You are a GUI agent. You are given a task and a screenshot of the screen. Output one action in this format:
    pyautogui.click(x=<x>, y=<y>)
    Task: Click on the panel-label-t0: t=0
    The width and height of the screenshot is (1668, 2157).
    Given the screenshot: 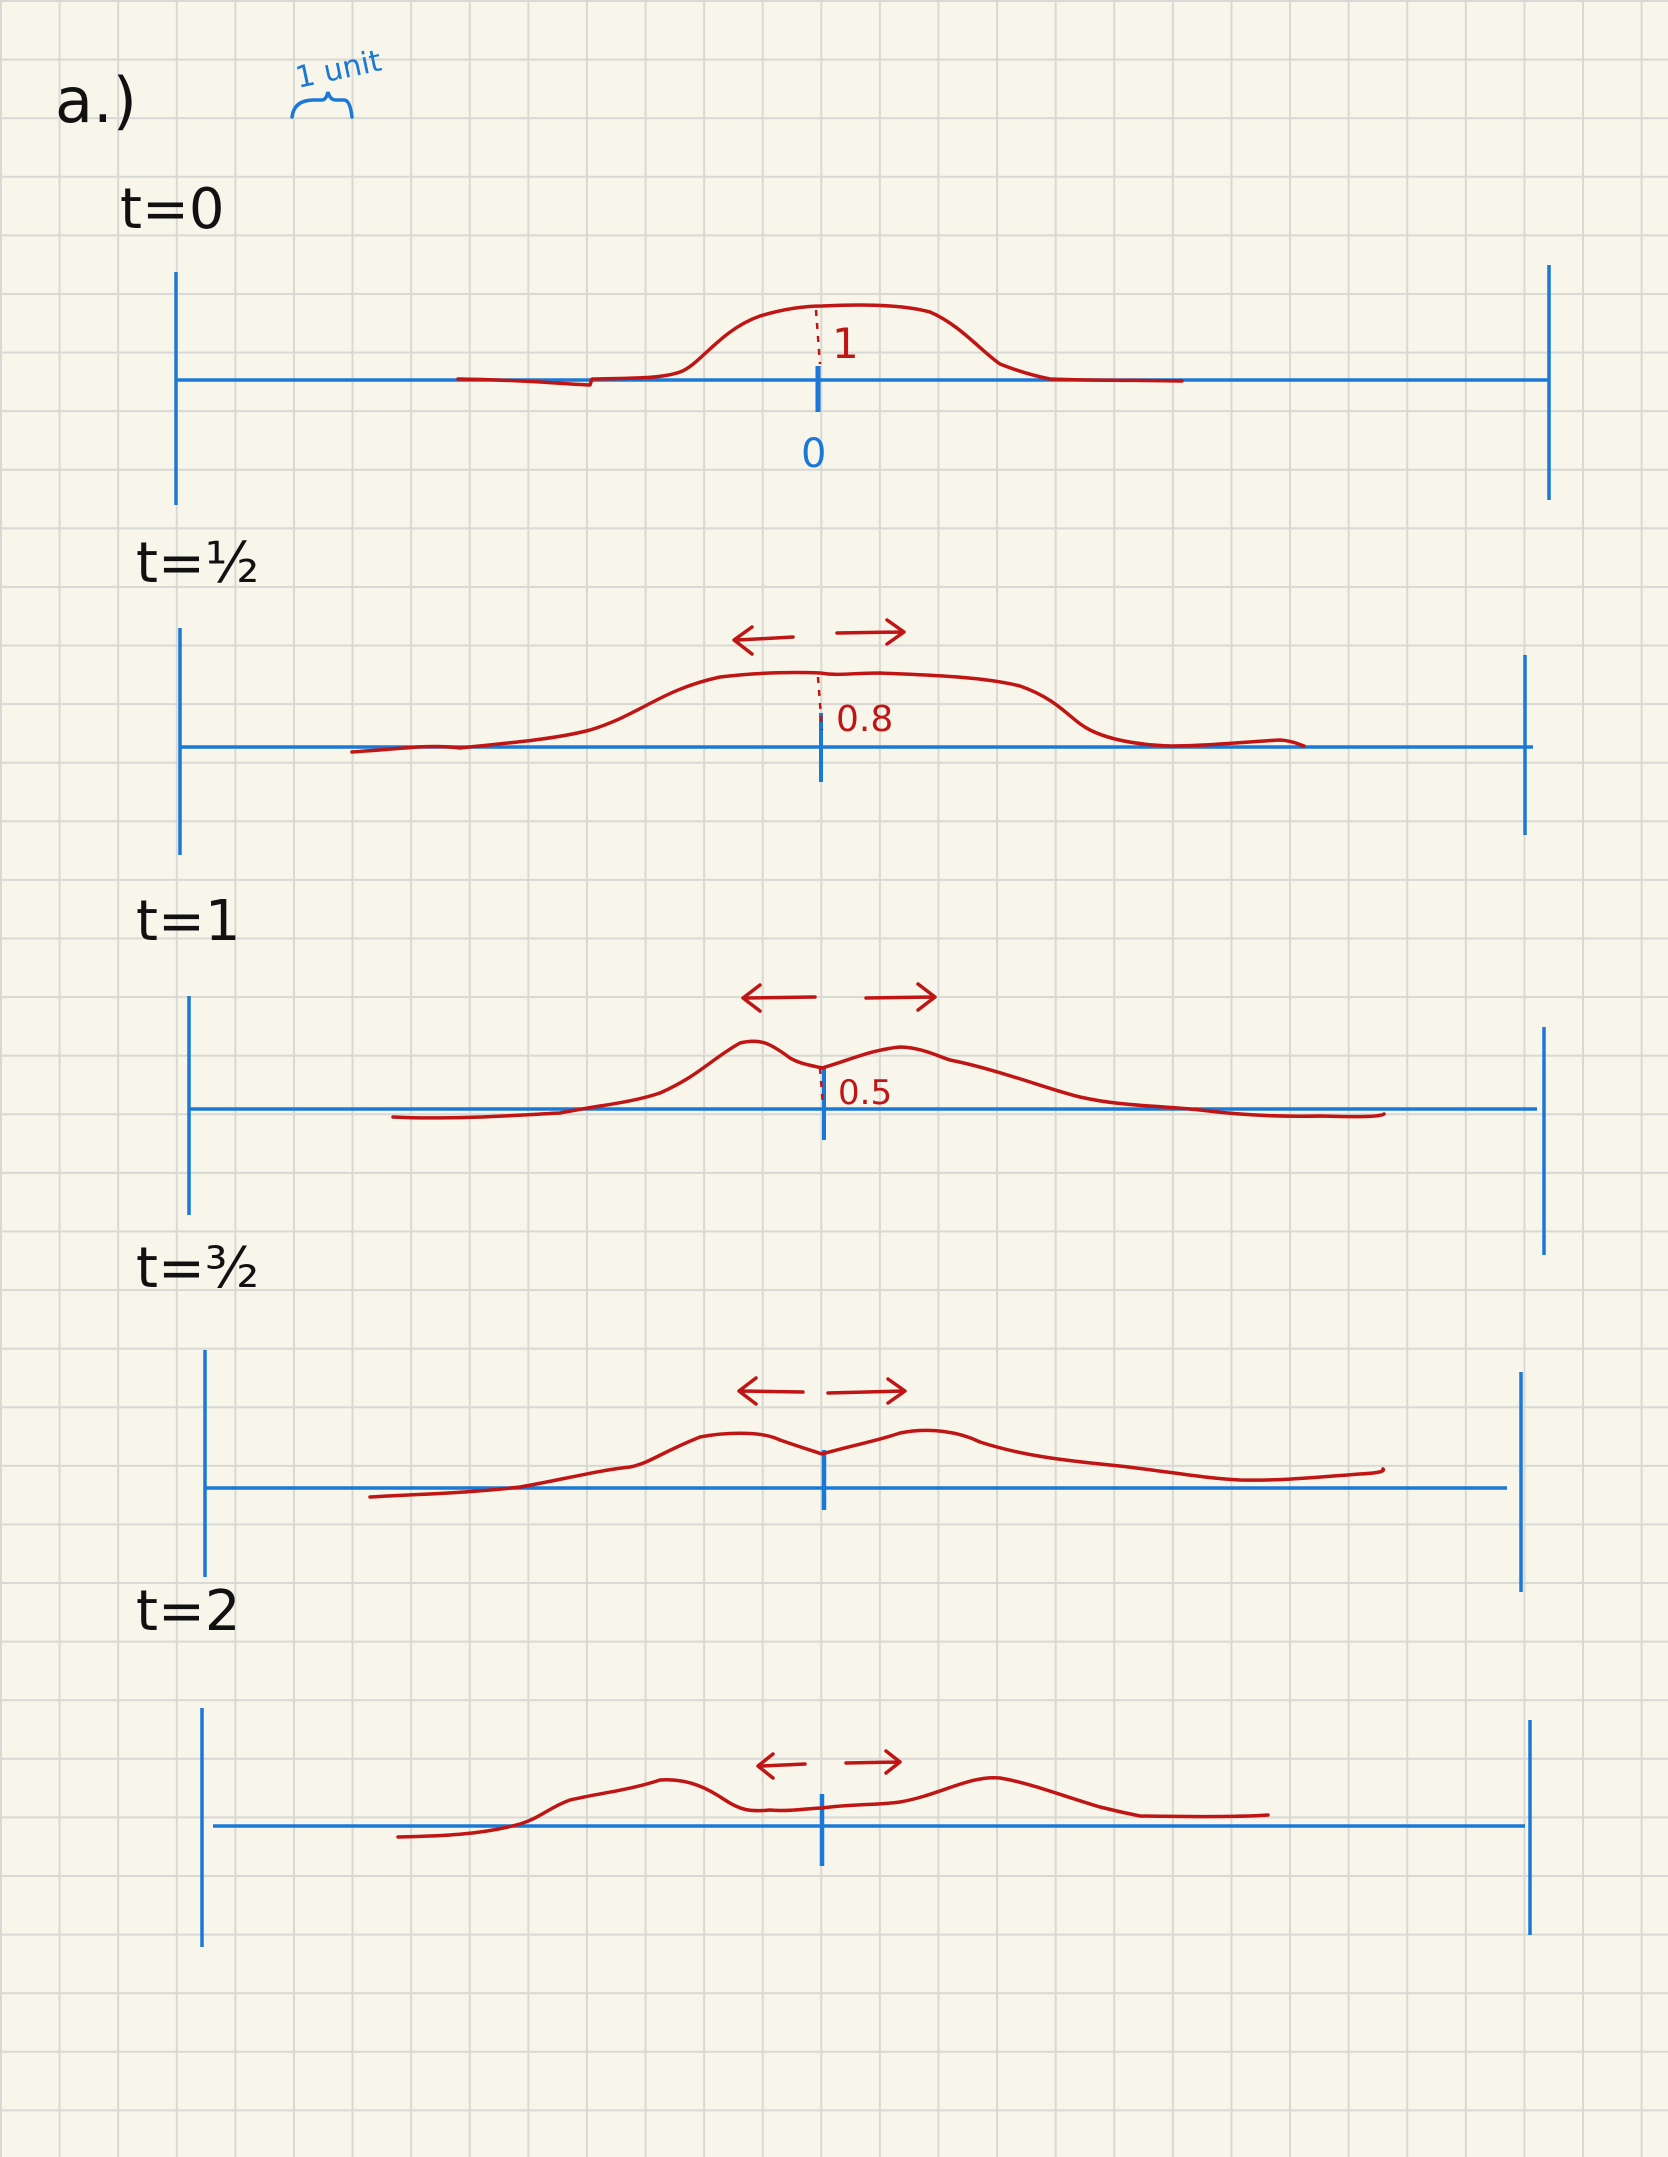 What is the action you would take?
    pyautogui.click(x=172, y=209)
    